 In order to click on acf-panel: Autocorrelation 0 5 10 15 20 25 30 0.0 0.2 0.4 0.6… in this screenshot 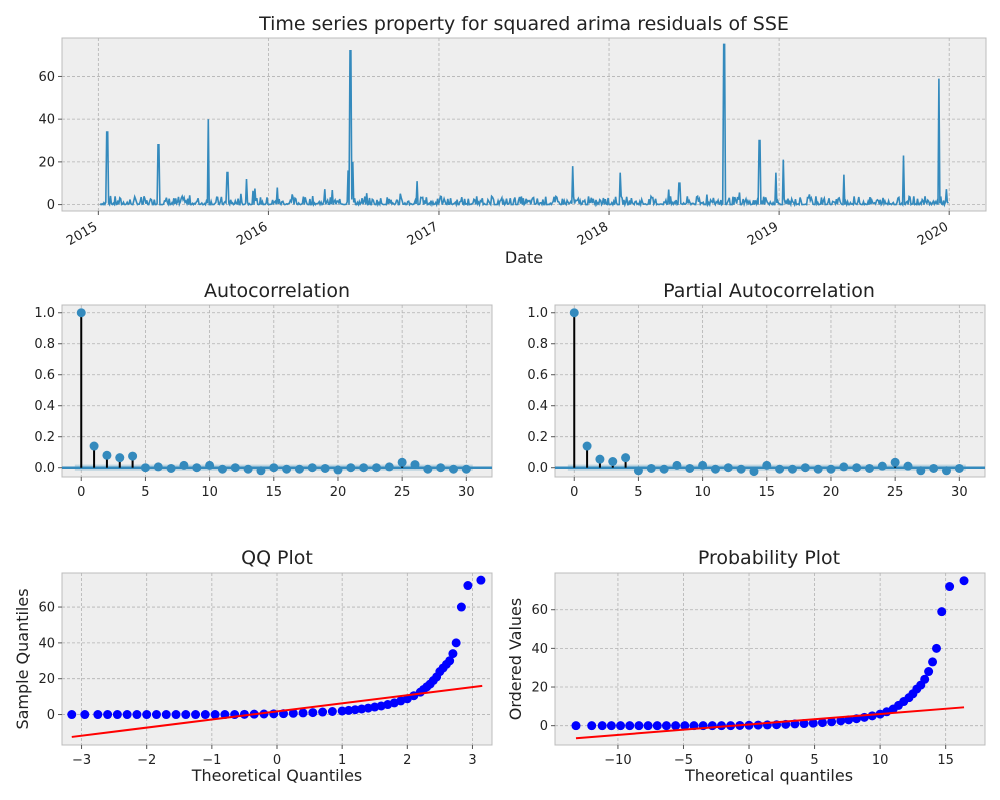, I will do `click(263, 390)`.